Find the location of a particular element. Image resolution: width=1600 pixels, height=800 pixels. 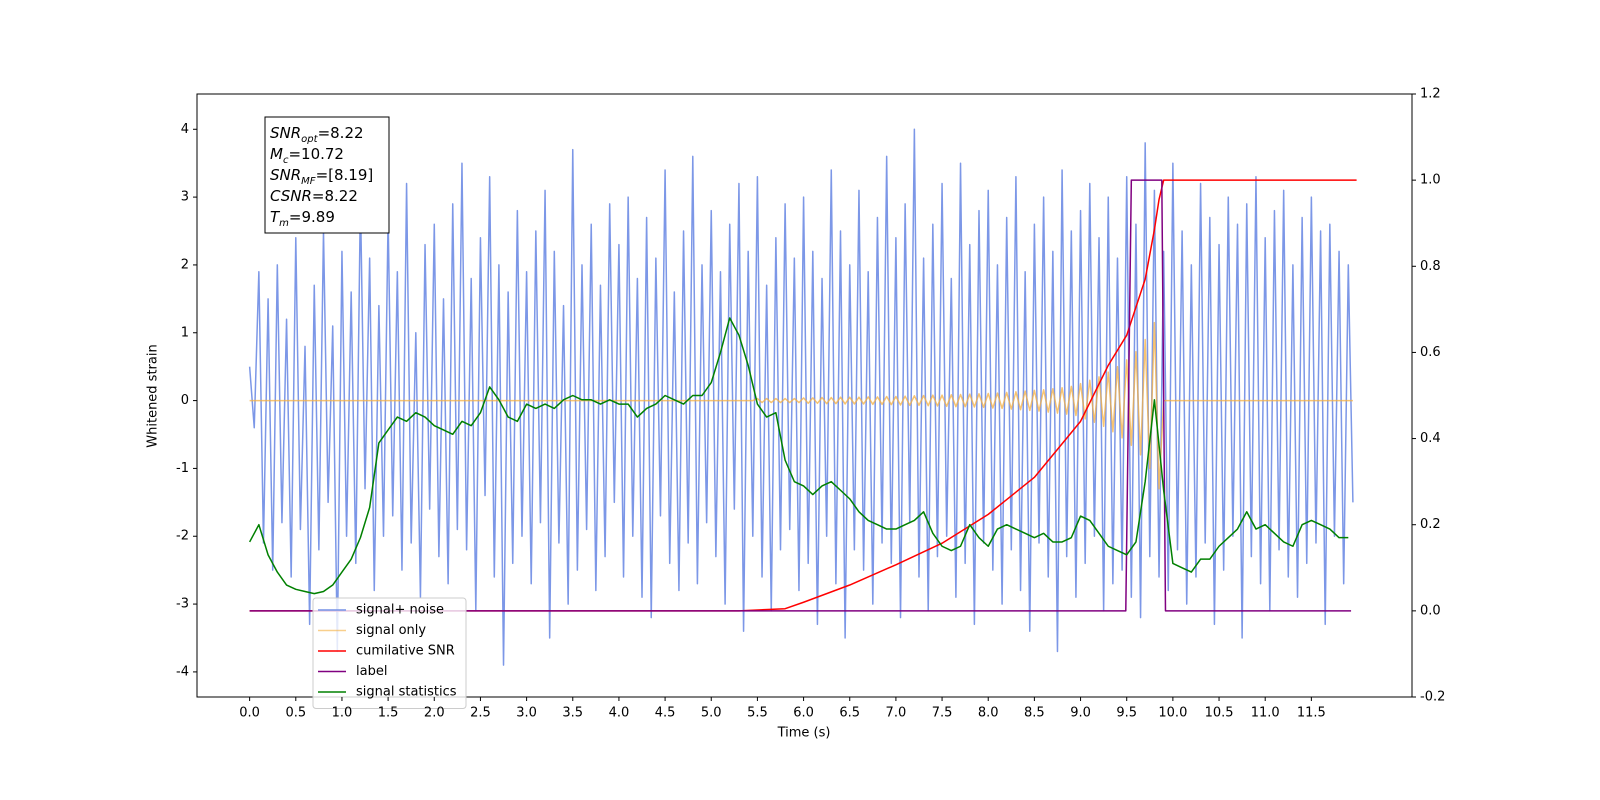

x-tick-label: 5.0 is located at coordinates (711, 713).